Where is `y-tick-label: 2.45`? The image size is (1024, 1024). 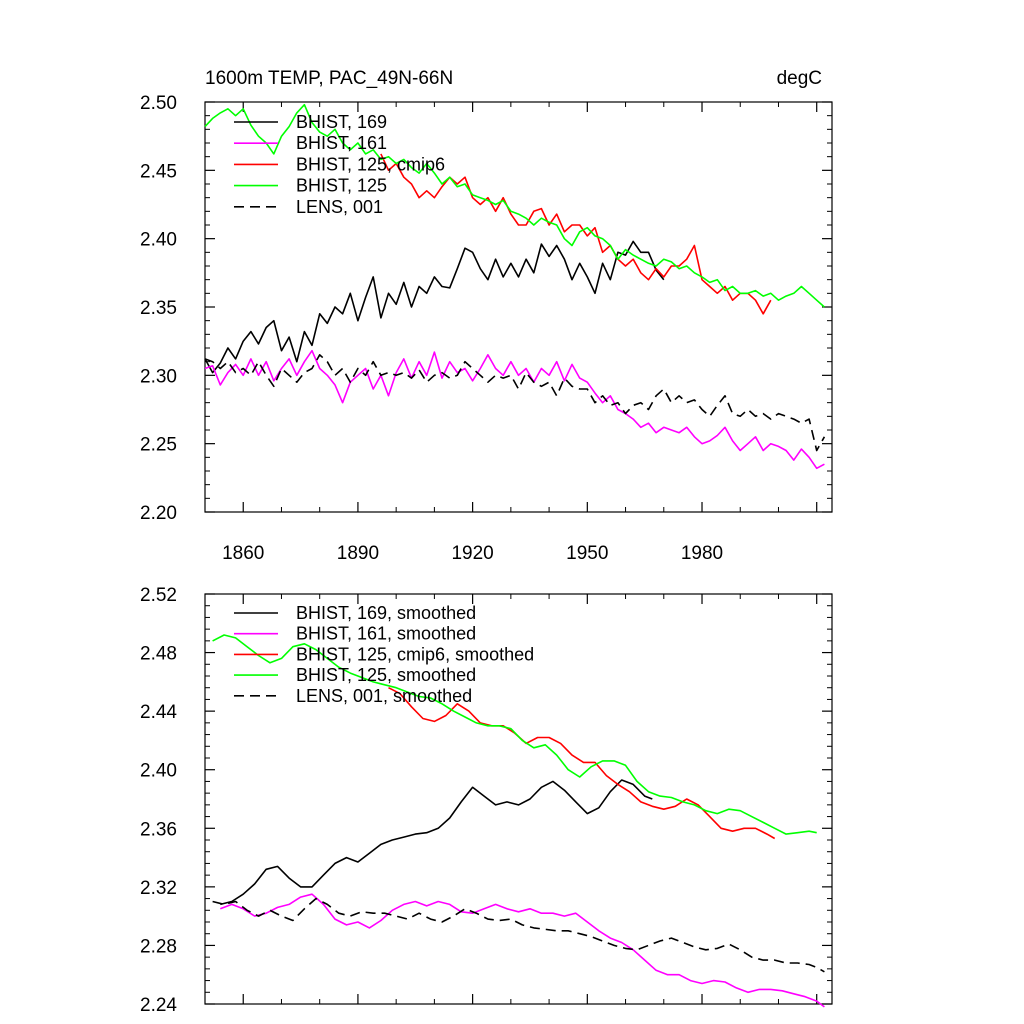
y-tick-label: 2.45 is located at coordinates (158, 171).